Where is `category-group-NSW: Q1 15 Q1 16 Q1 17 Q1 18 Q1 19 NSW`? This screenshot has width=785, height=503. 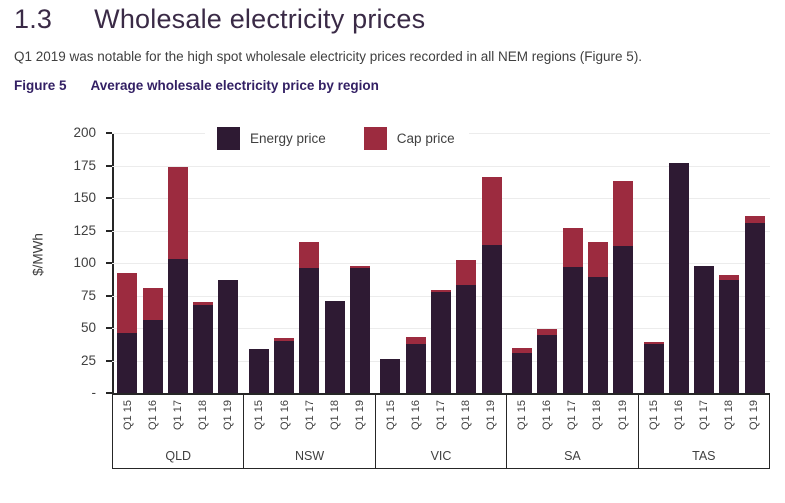
category-group-NSW: Q1 15 Q1 16 Q1 17 Q1 18 Q1 19 NSW is located at coordinates (308, 431).